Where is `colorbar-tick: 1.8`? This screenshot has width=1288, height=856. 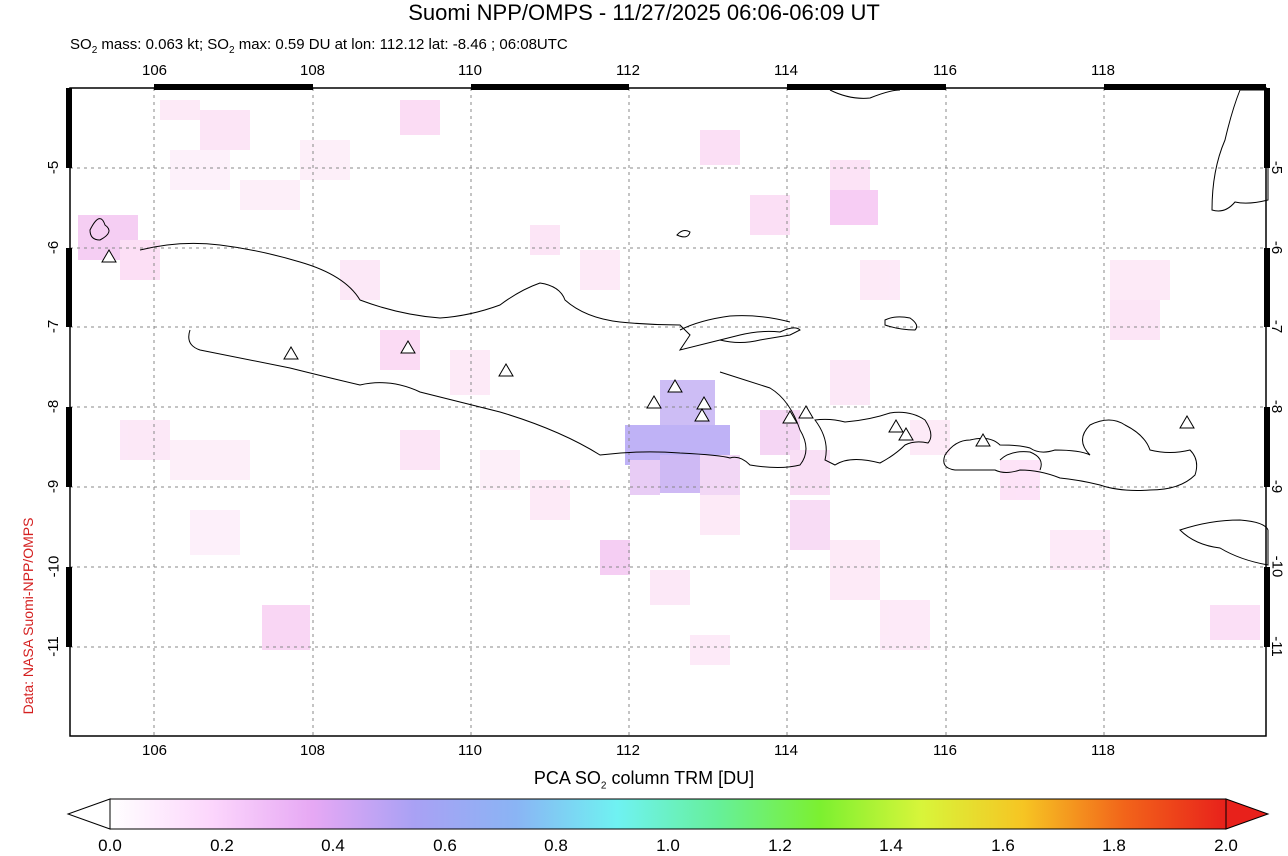 colorbar-tick: 1.8 is located at coordinates (1114, 845).